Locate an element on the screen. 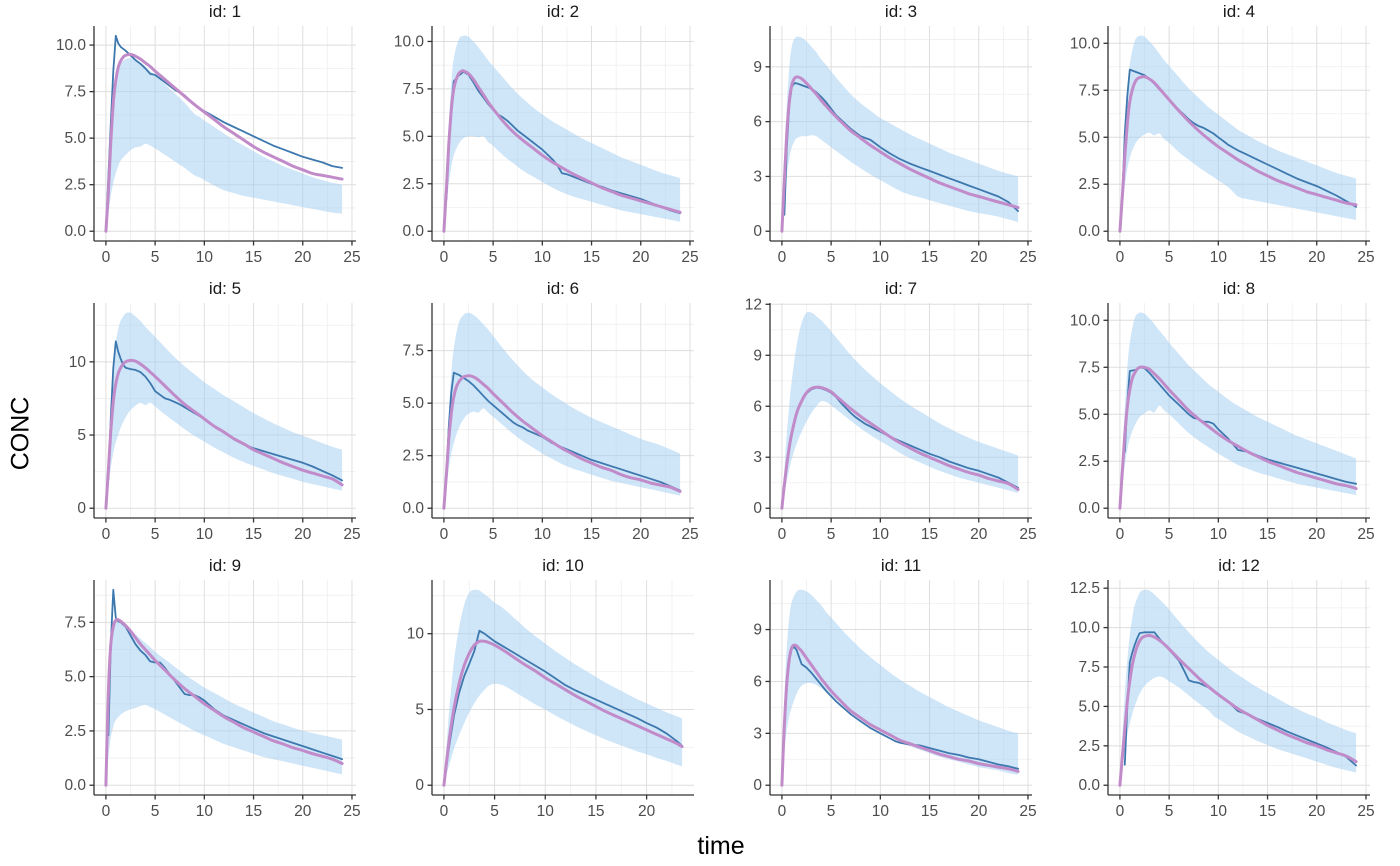 The image size is (1400, 866). facet-panel: id: 1 0 5 10 15 20 25 0.0 2.5 5.0 7.5 10.0 is located at coordinates (208, 134).